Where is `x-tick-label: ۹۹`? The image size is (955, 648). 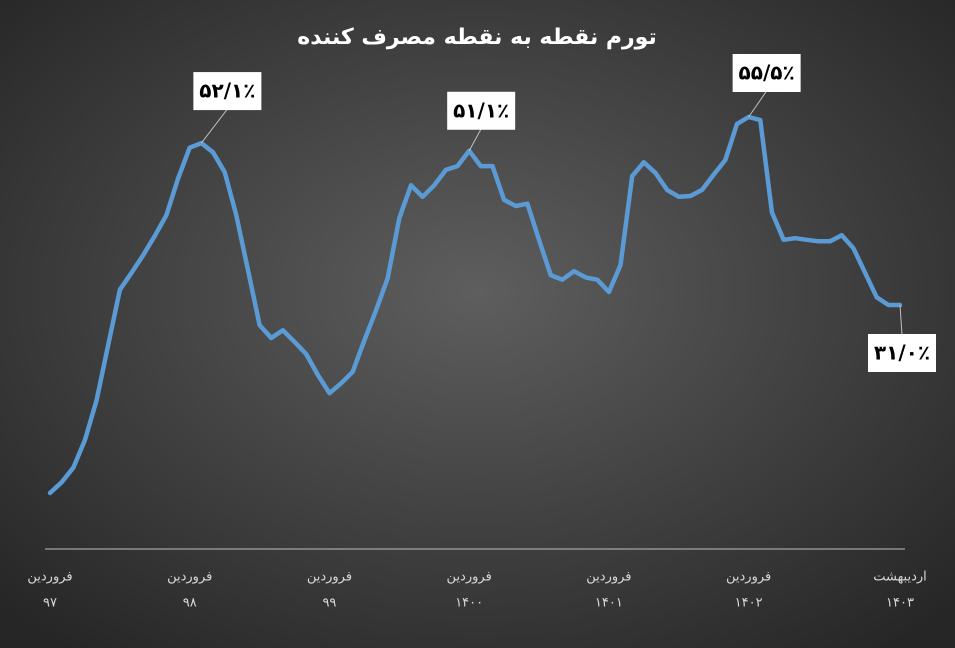
x-tick-label: ۹۹ is located at coordinates (329, 603).